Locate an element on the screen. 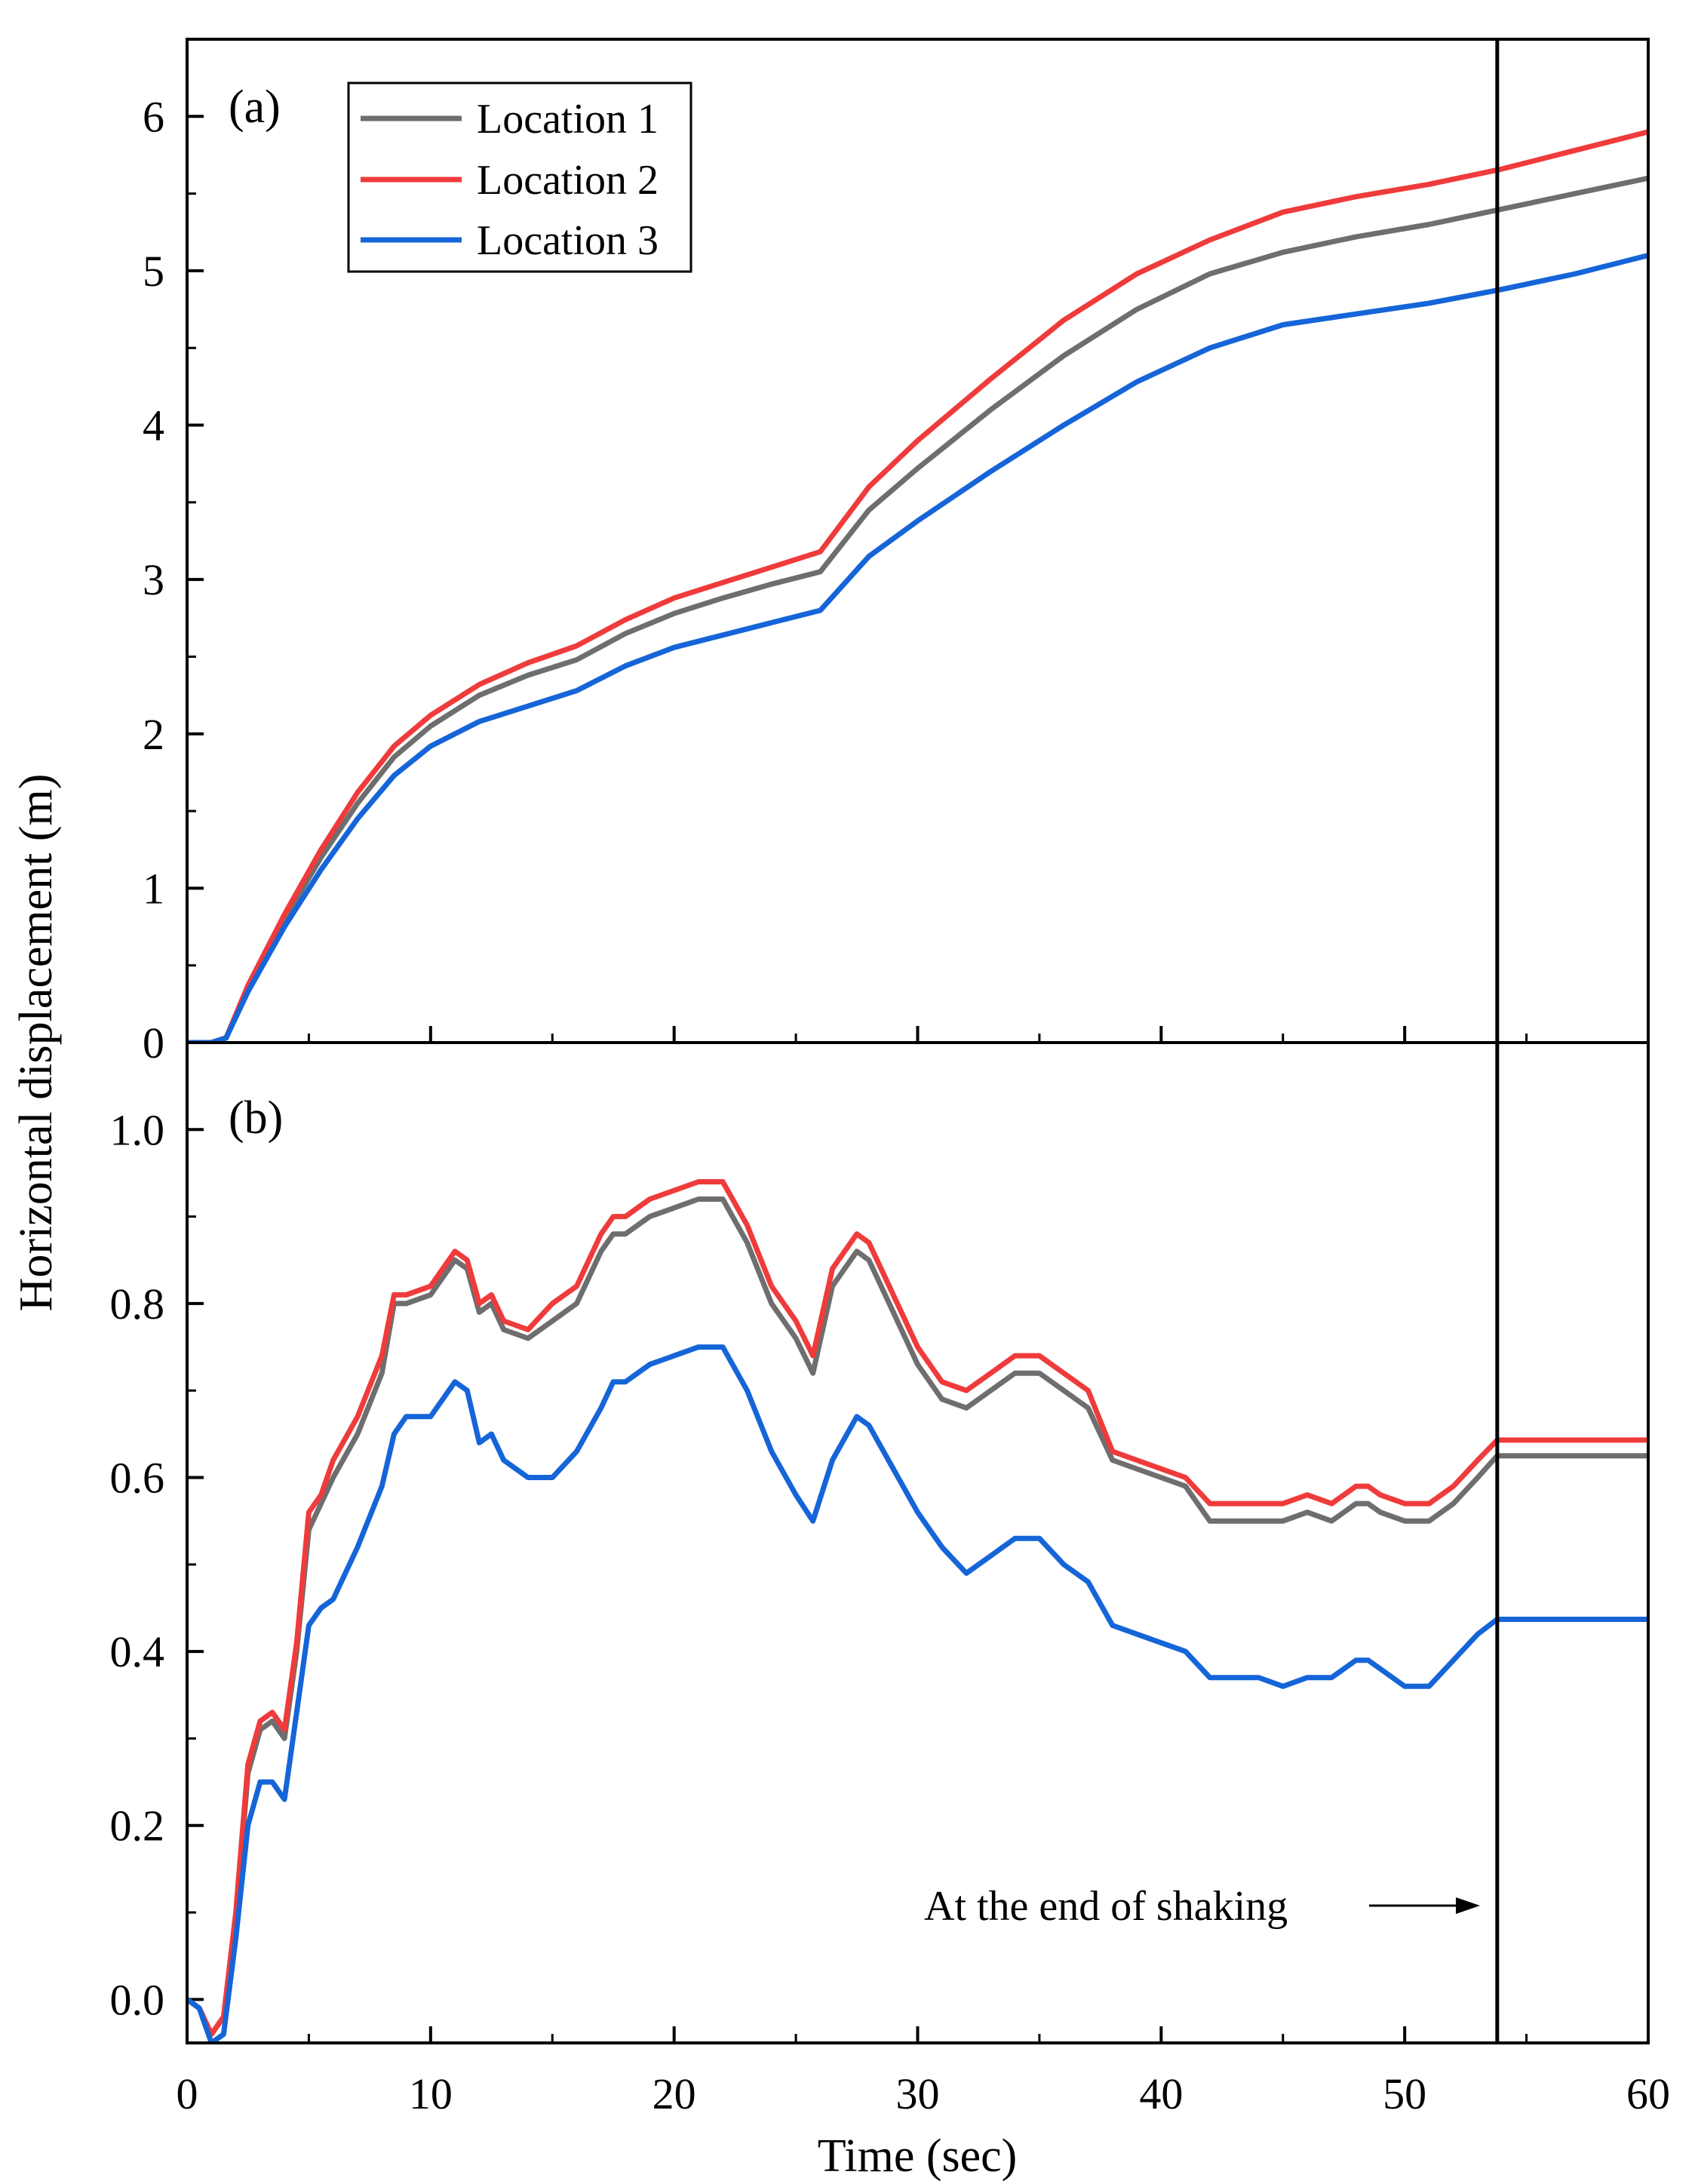  panel-b-label: (b) is located at coordinates (256, 1118).